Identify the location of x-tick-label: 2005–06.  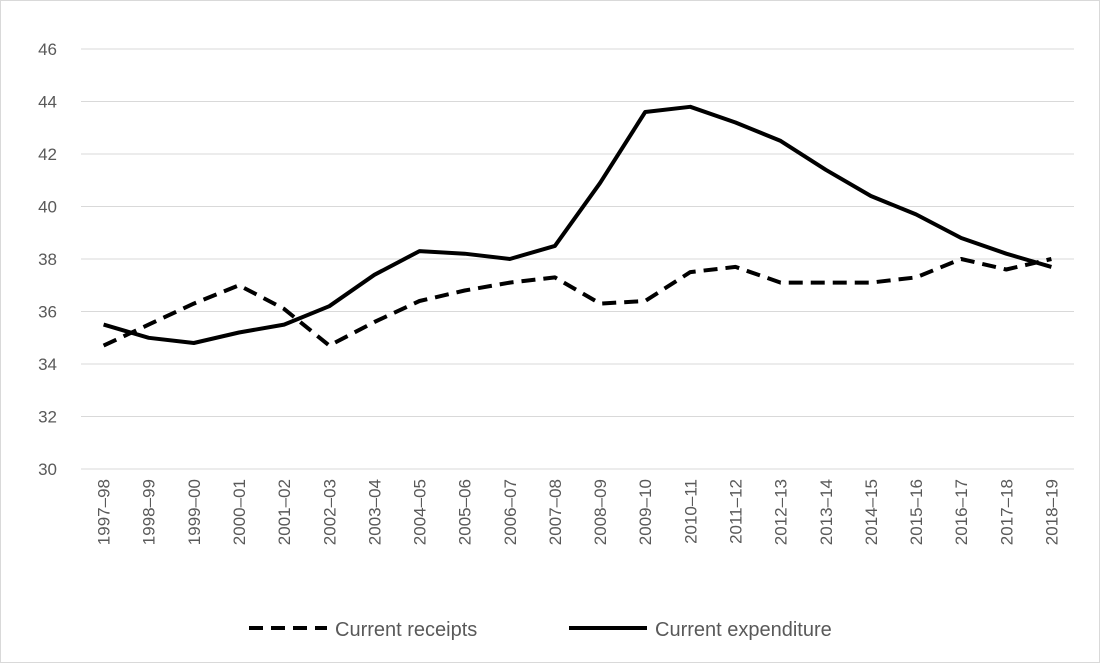
(465, 512).